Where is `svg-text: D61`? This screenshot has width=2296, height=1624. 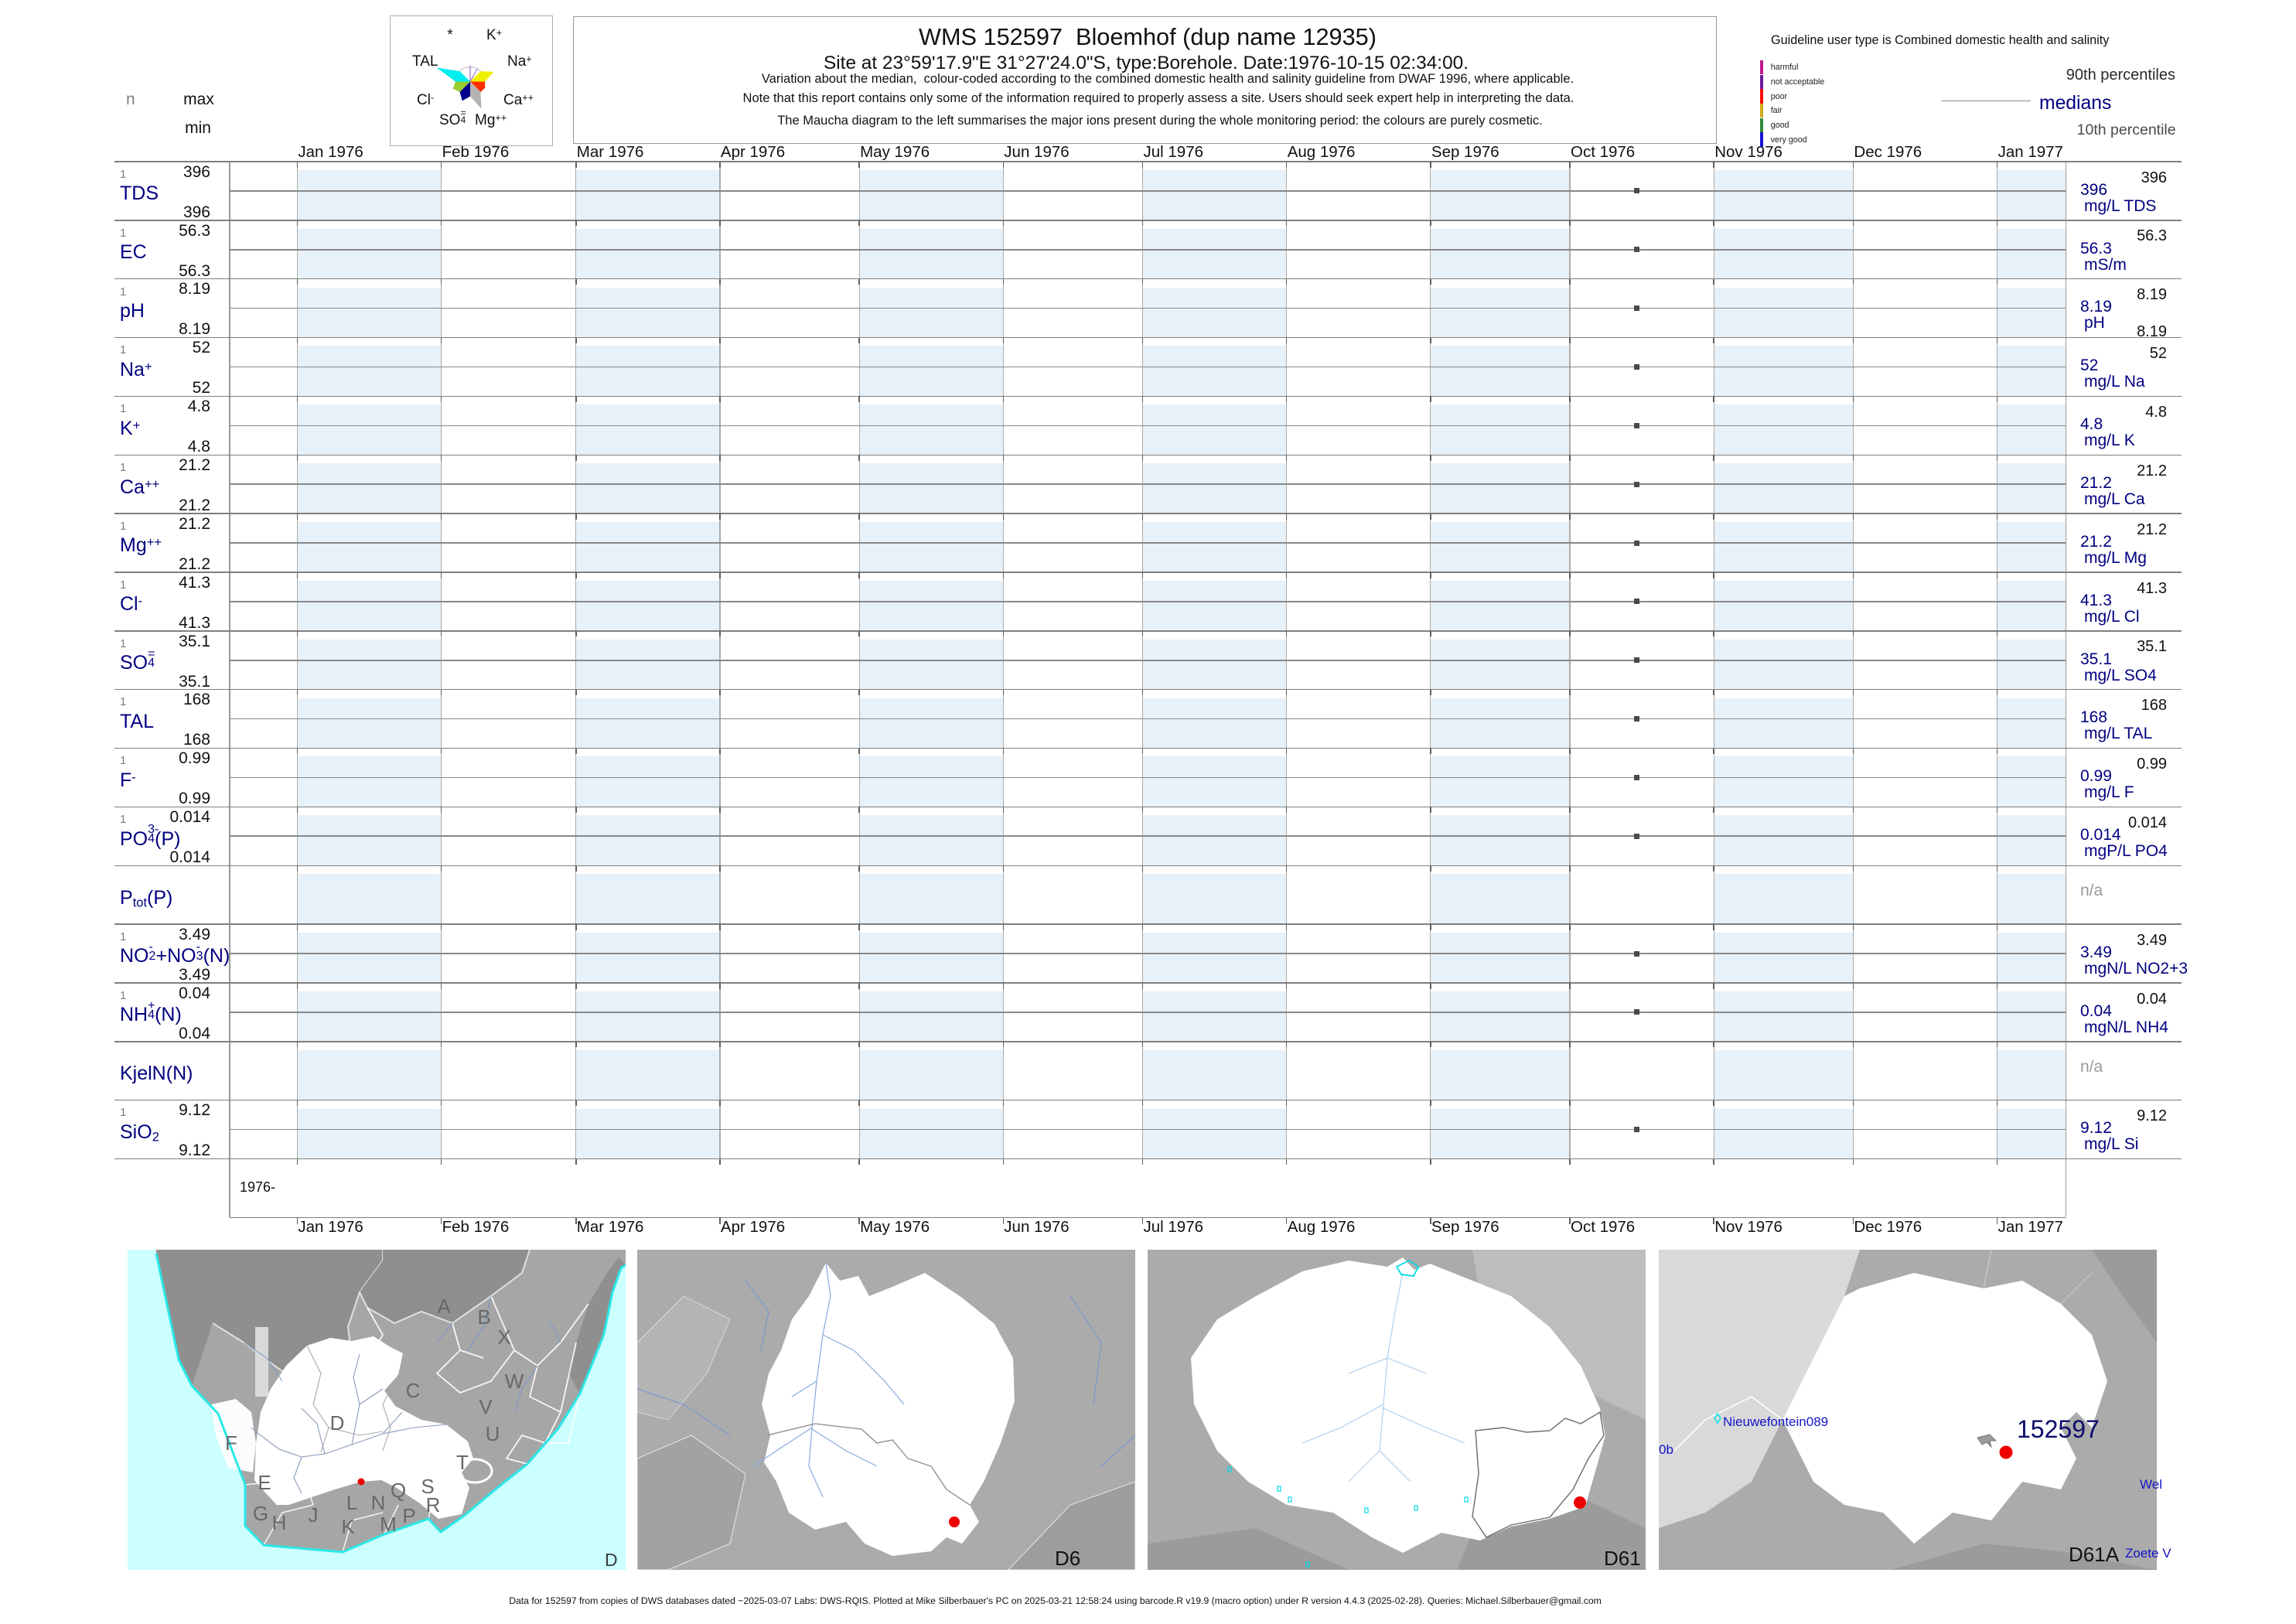 svg-text: D61 is located at coordinates (1622, 1558).